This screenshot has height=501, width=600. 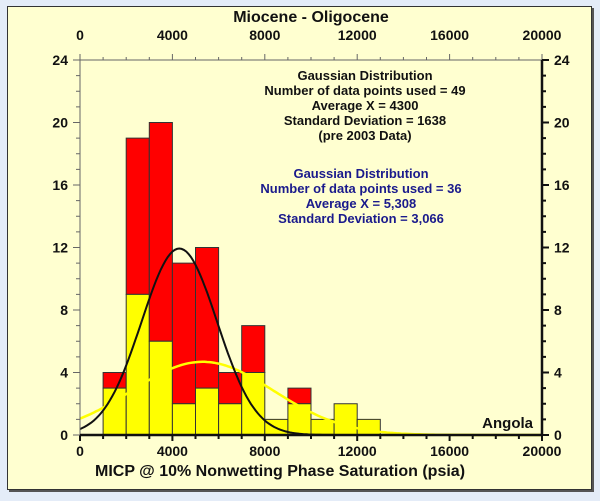 What do you see at coordinates (80, 35) in the screenshot?
I see `x-tick-label-top: 0` at bounding box center [80, 35].